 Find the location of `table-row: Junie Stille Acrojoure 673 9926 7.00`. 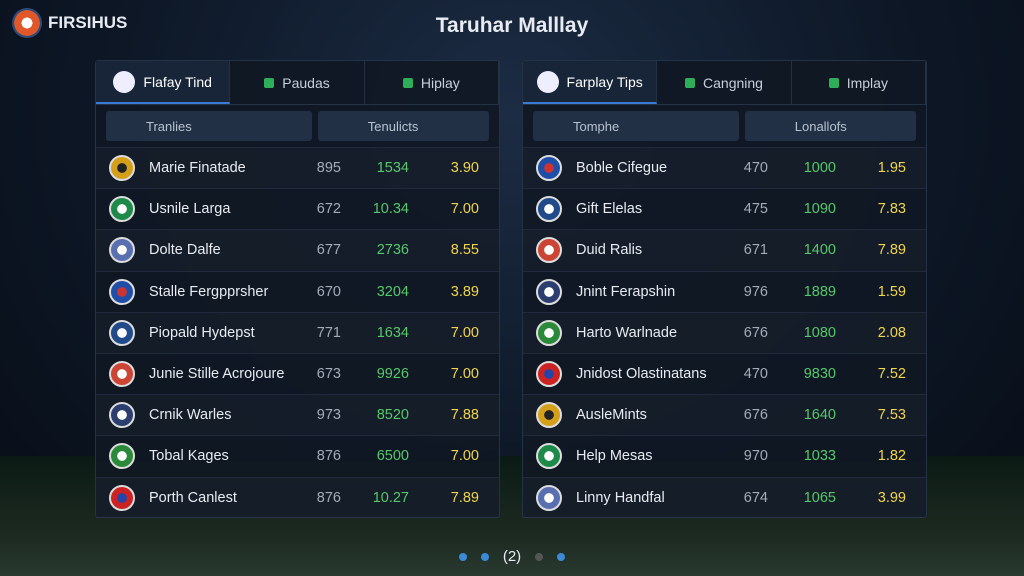

table-row: Junie Stille Acrojoure 673 9926 7.00 is located at coordinates (297, 373).